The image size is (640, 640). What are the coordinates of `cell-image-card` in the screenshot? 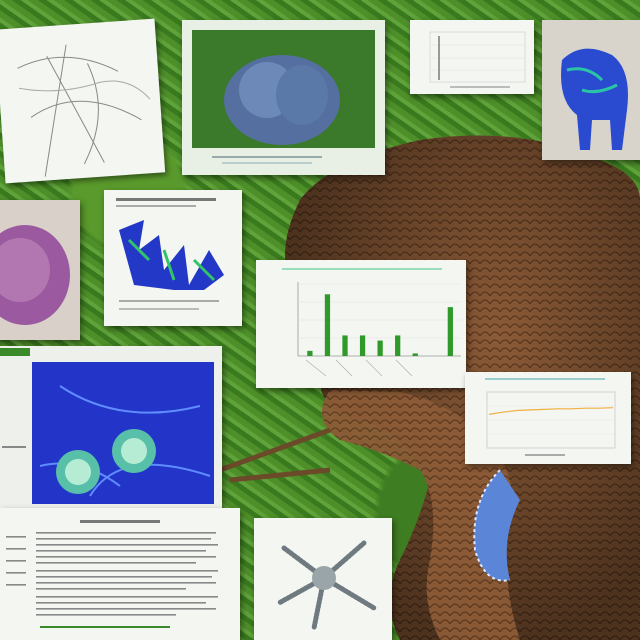 It's located at (111, 427).